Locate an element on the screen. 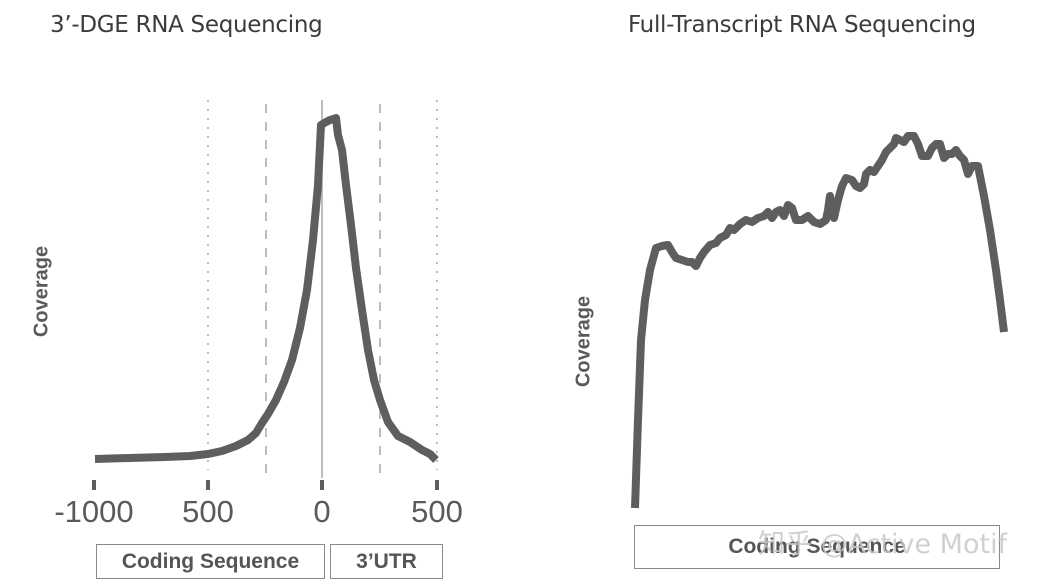 Image resolution: width=1064 pixels, height=584 pixels. left-x-tick-neg1000: -1000 is located at coordinates (94, 511).